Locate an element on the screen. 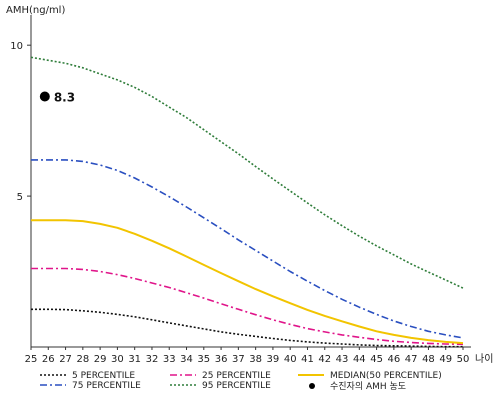 This screenshot has height=400, width=500. legend-label-4: 75 PERCENTILE is located at coordinates (106, 386).